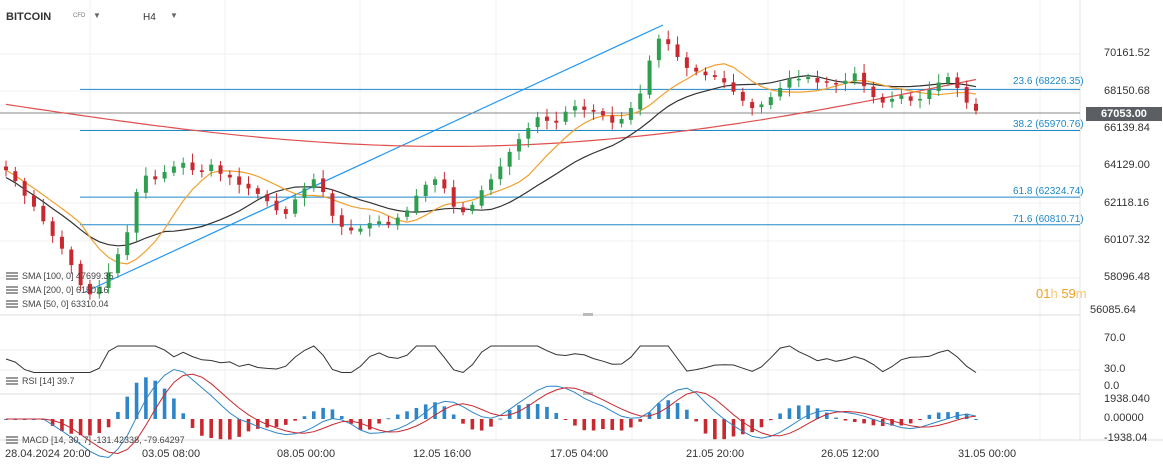  I want to click on legend-rsi-label: RSI [14] 39.7, so click(48, 381).